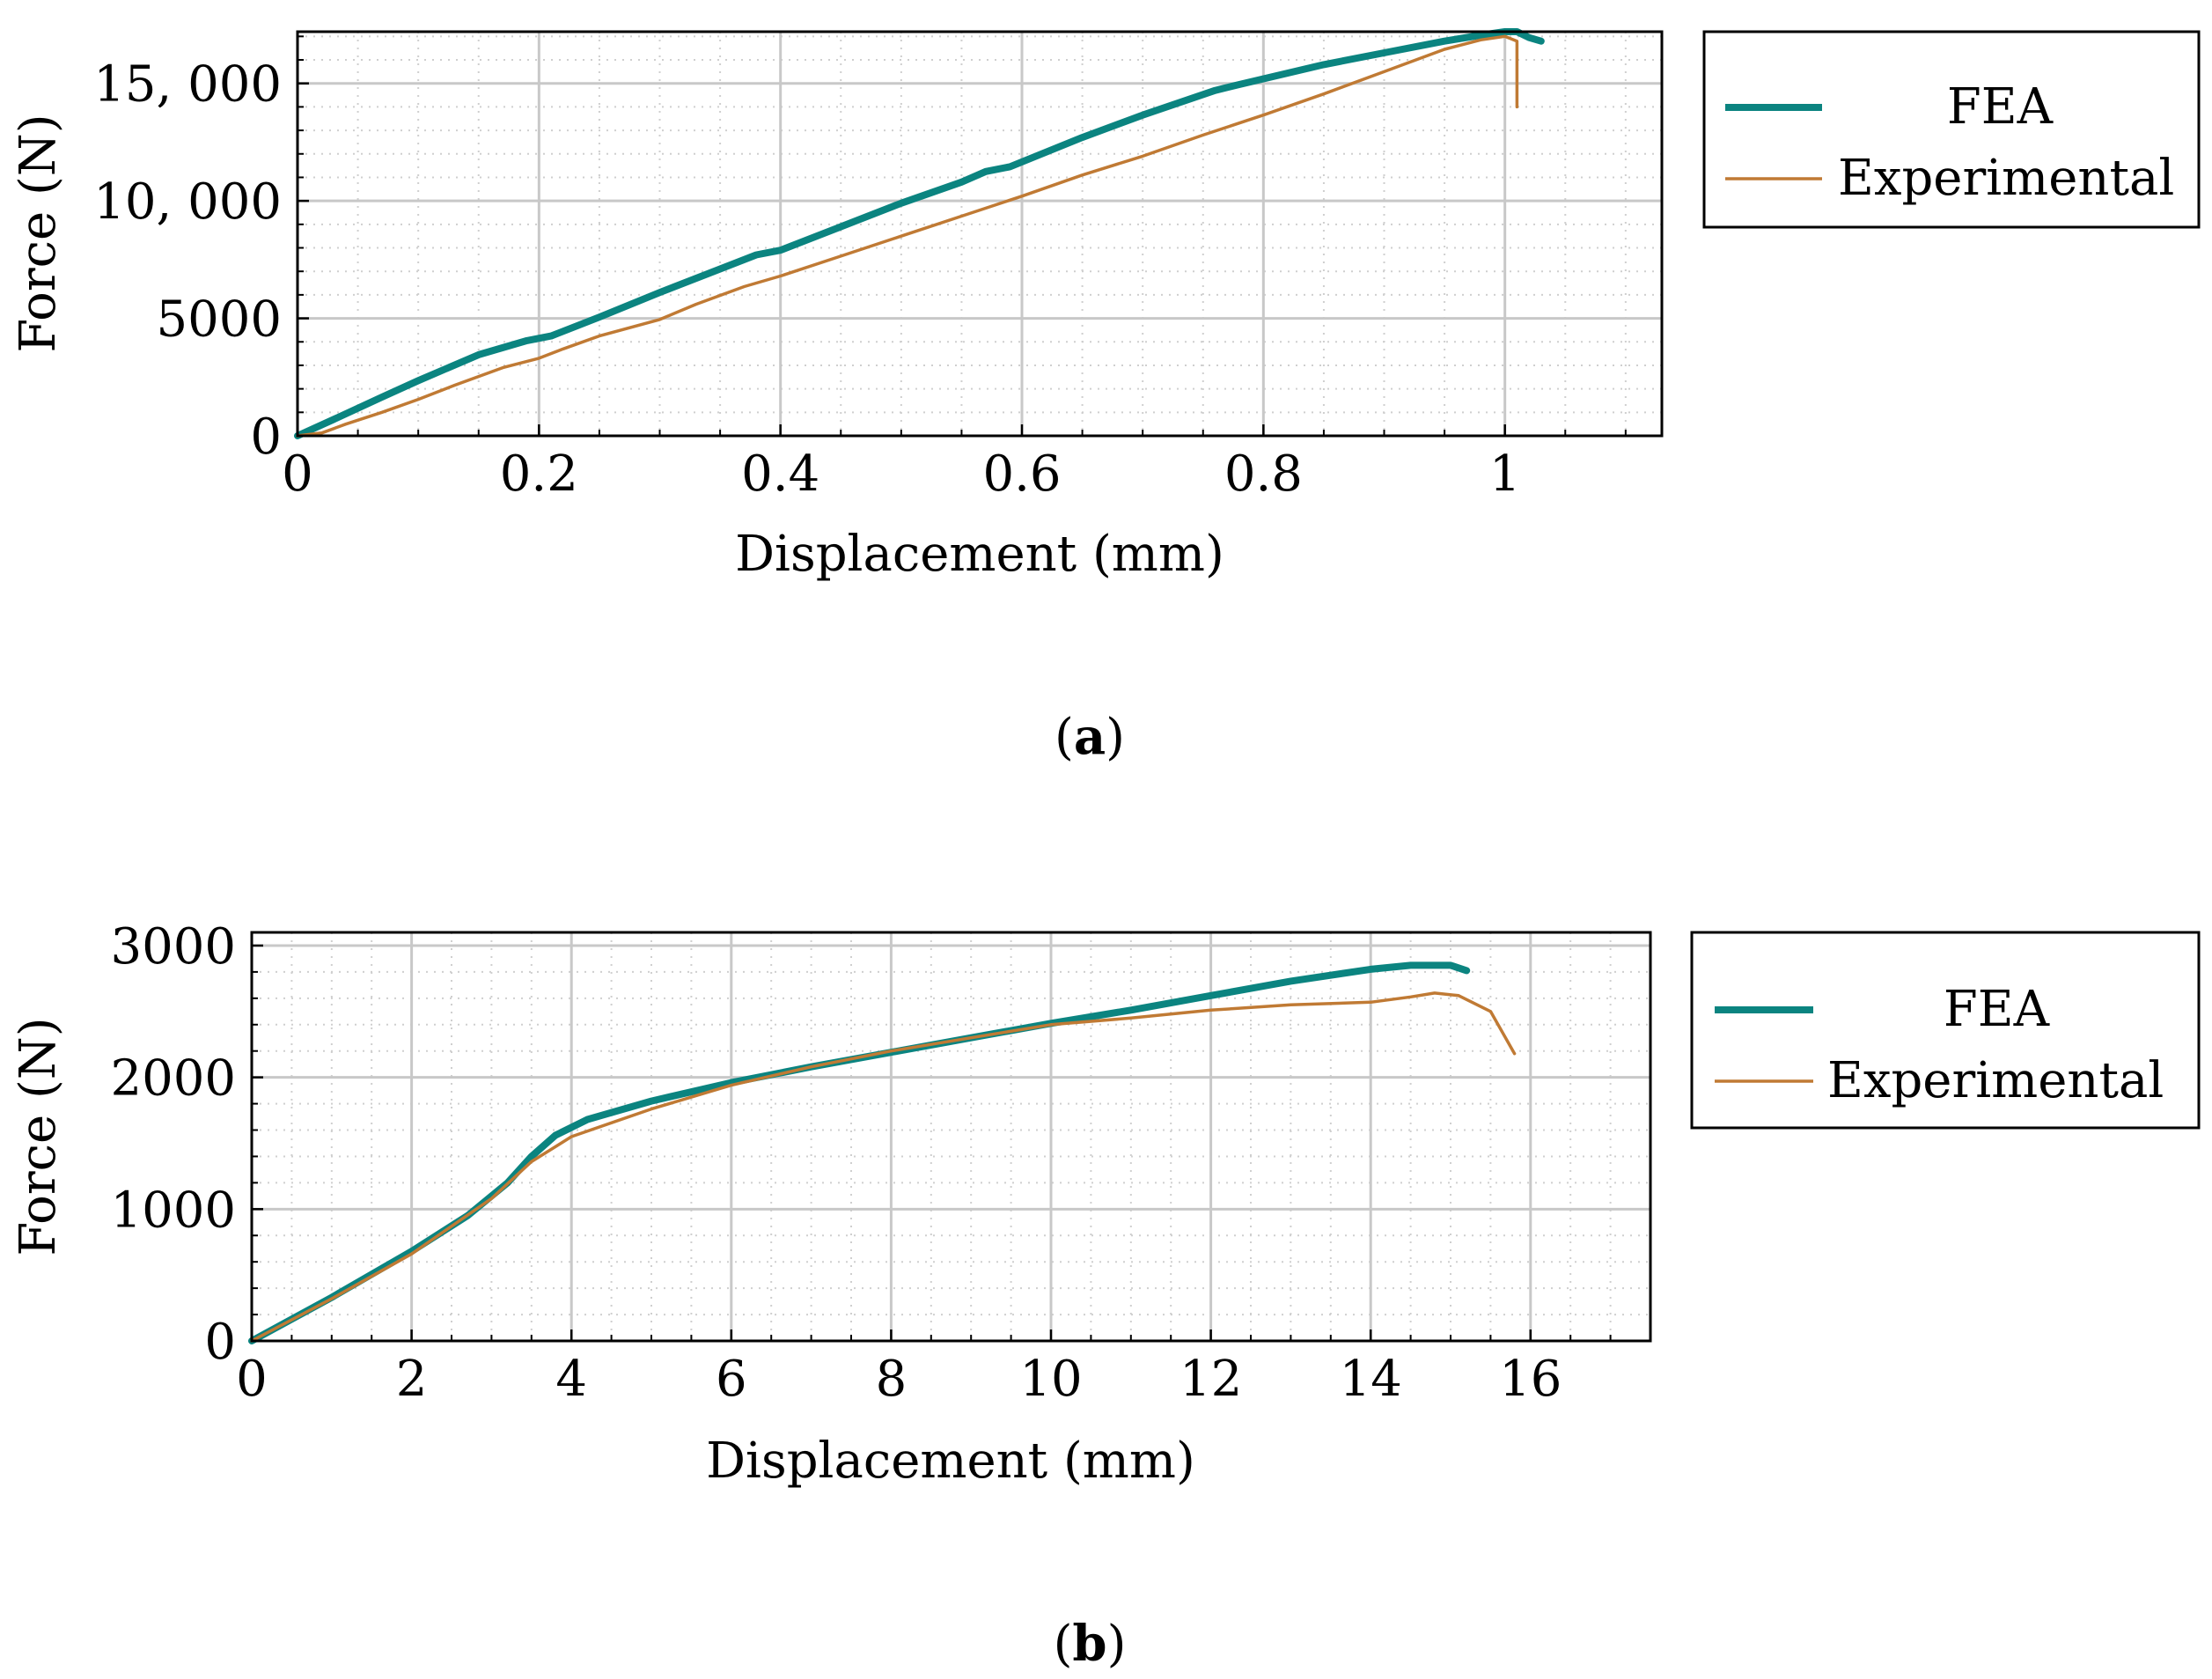 The width and height of the screenshot is (2212, 1679). I want to click on legend-box-a, so click(1952, 129).